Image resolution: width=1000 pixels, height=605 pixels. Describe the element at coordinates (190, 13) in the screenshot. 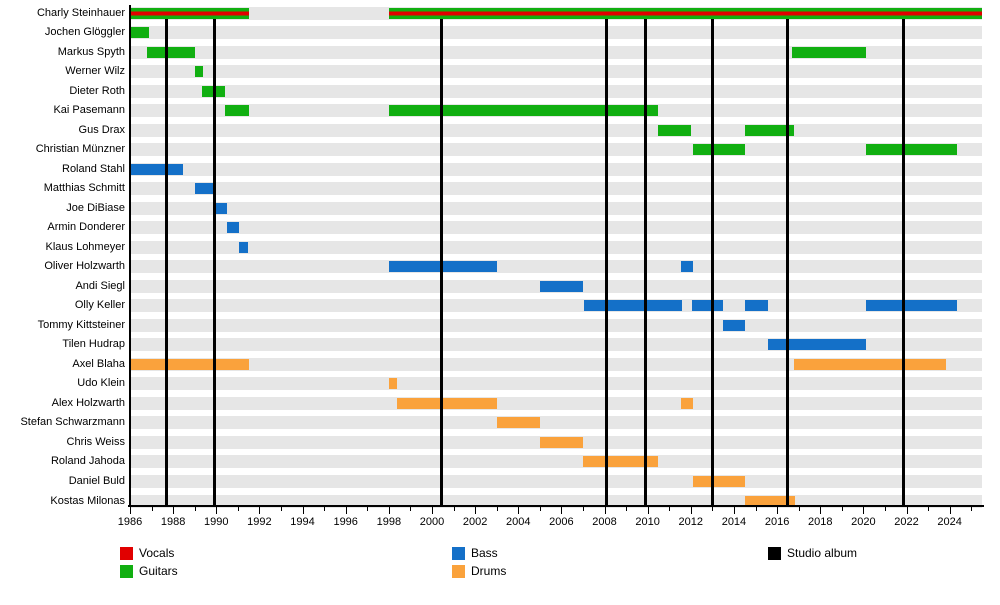

I see `member-tenure-bar-vocals-guitars` at that location.